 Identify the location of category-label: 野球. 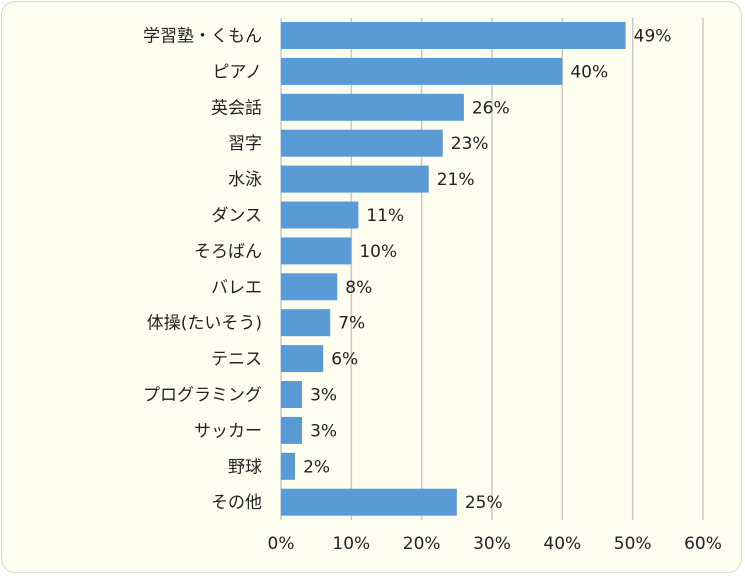
(245, 467).